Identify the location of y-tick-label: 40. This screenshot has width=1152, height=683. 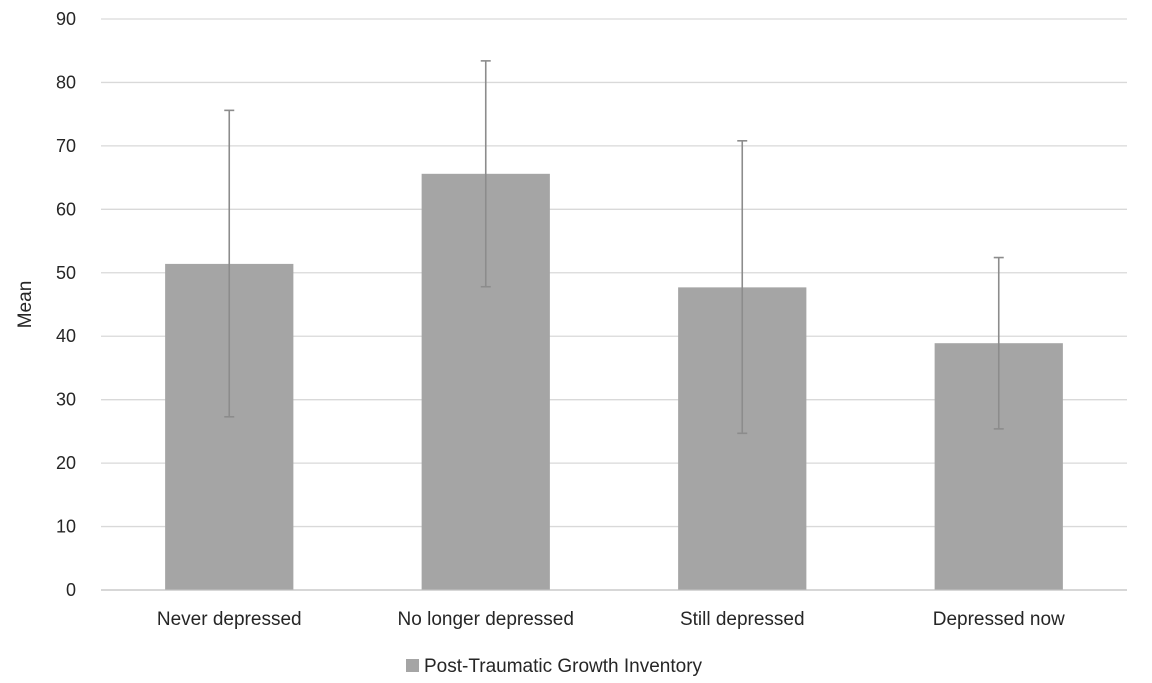
(66, 336).